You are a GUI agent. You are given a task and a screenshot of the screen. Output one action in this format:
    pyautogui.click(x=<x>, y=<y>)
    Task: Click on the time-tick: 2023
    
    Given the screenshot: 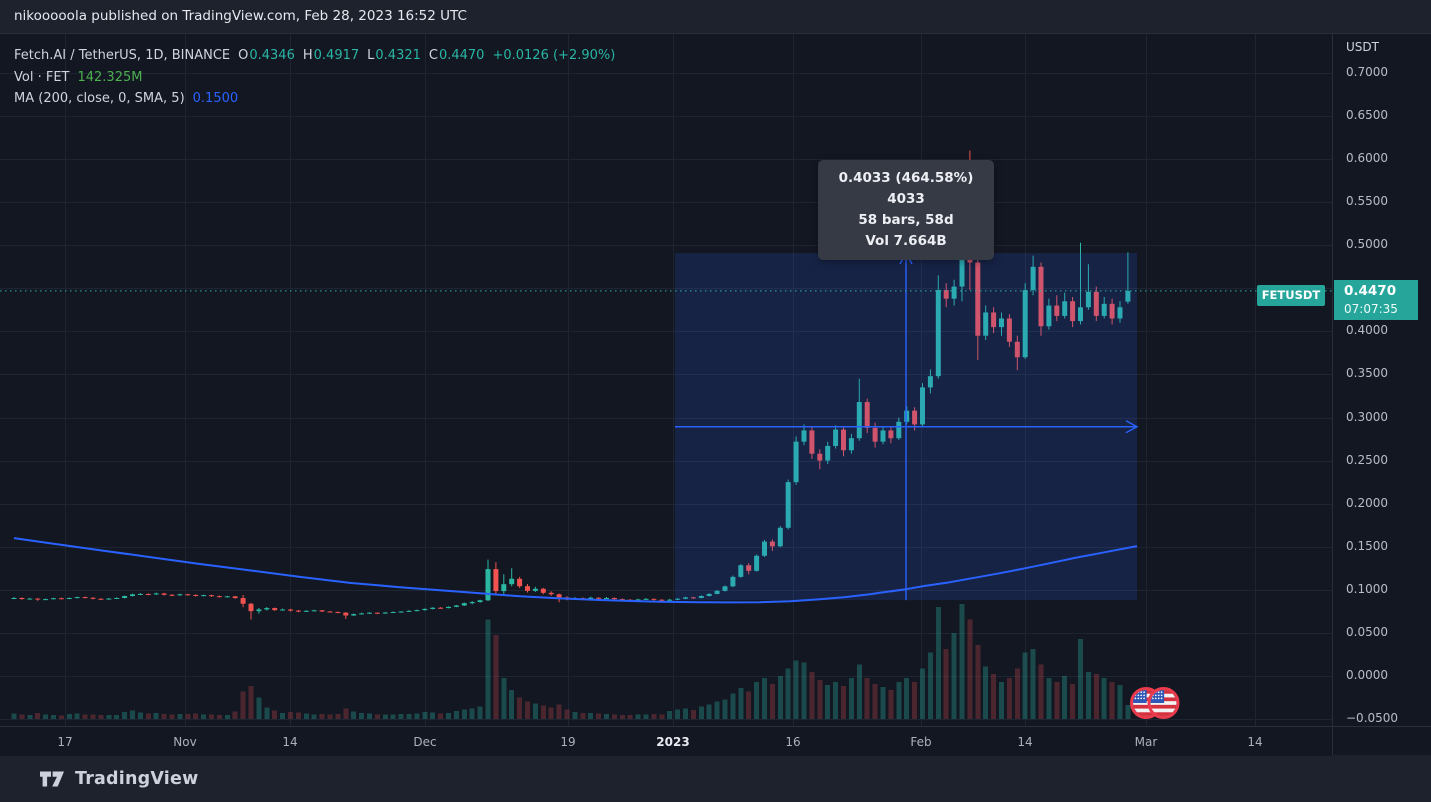 What is the action you would take?
    pyautogui.click(x=673, y=742)
    